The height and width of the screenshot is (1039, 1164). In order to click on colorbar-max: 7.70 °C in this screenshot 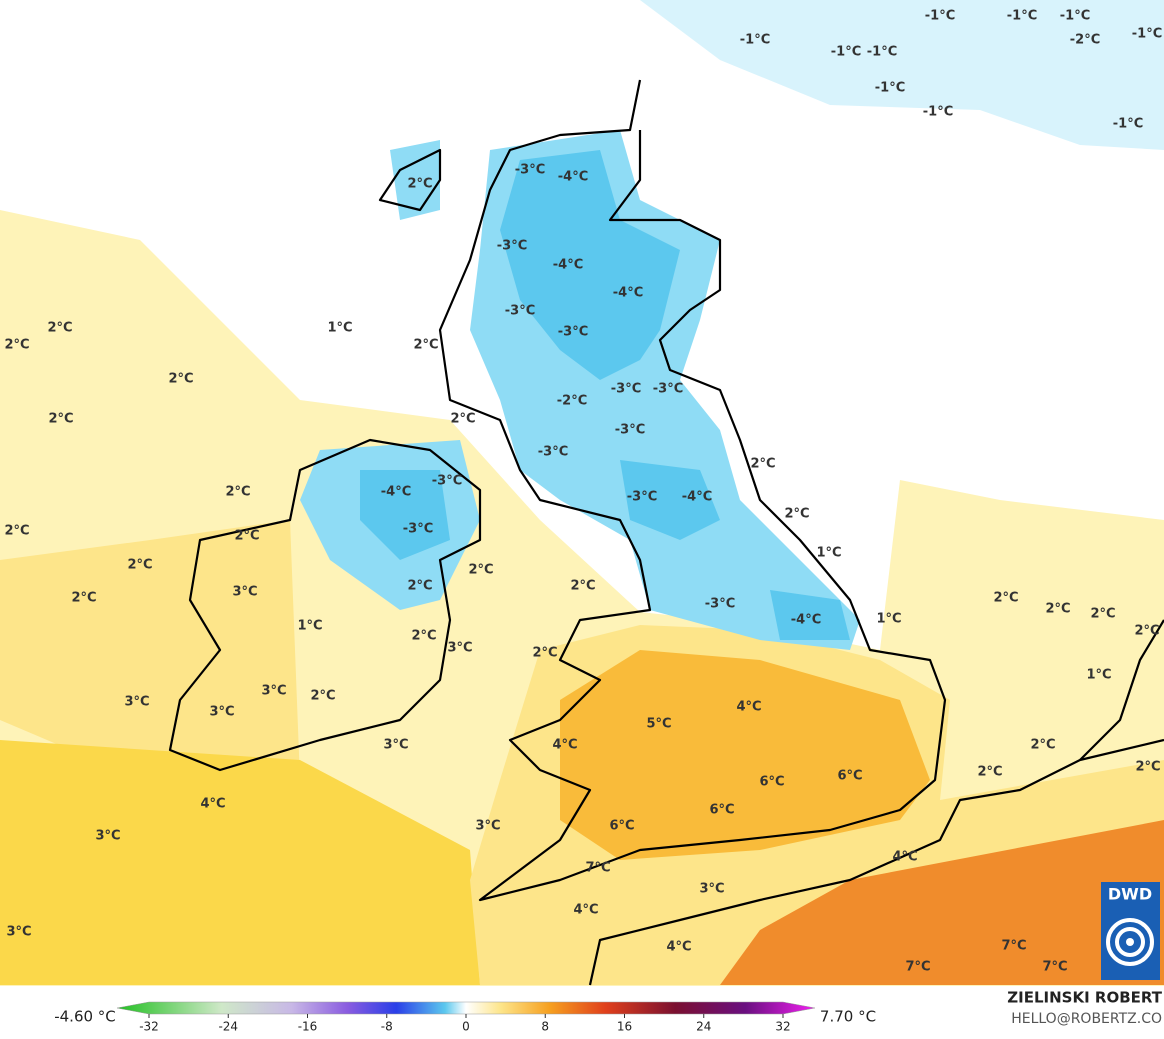, I will do `click(848, 1017)`.